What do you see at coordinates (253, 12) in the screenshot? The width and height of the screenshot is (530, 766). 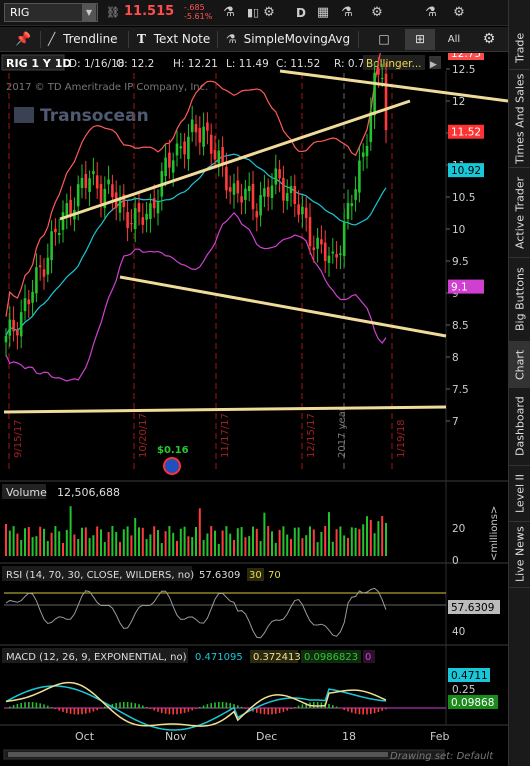 I see `bars-icon: ▮▯` at bounding box center [253, 12].